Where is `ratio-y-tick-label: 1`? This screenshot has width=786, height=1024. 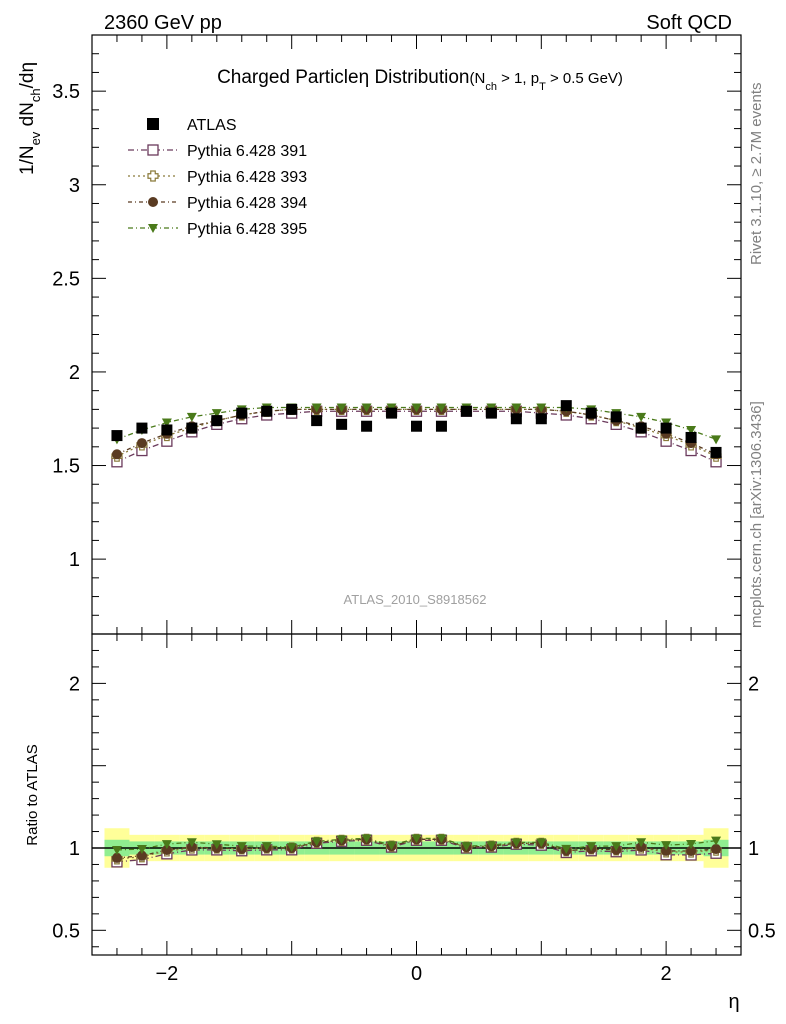 ratio-y-tick-label: 1 is located at coordinates (74, 849).